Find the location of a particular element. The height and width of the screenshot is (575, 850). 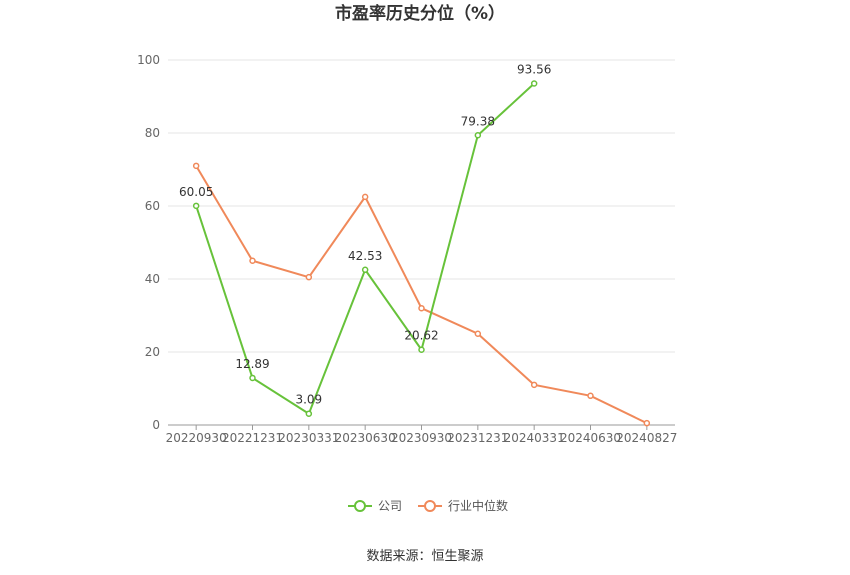

legend-item-0: 公司 is located at coordinates (375, 506).